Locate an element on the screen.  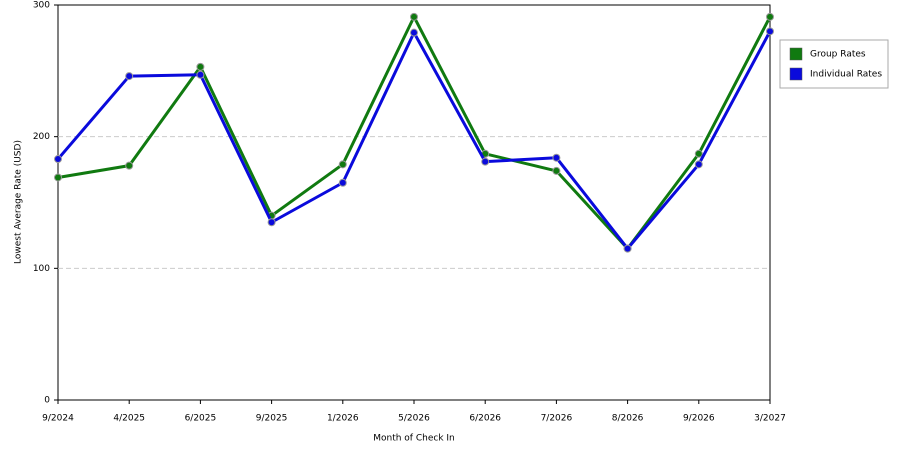
x-tick-label: 9/2024 is located at coordinates (58, 419).